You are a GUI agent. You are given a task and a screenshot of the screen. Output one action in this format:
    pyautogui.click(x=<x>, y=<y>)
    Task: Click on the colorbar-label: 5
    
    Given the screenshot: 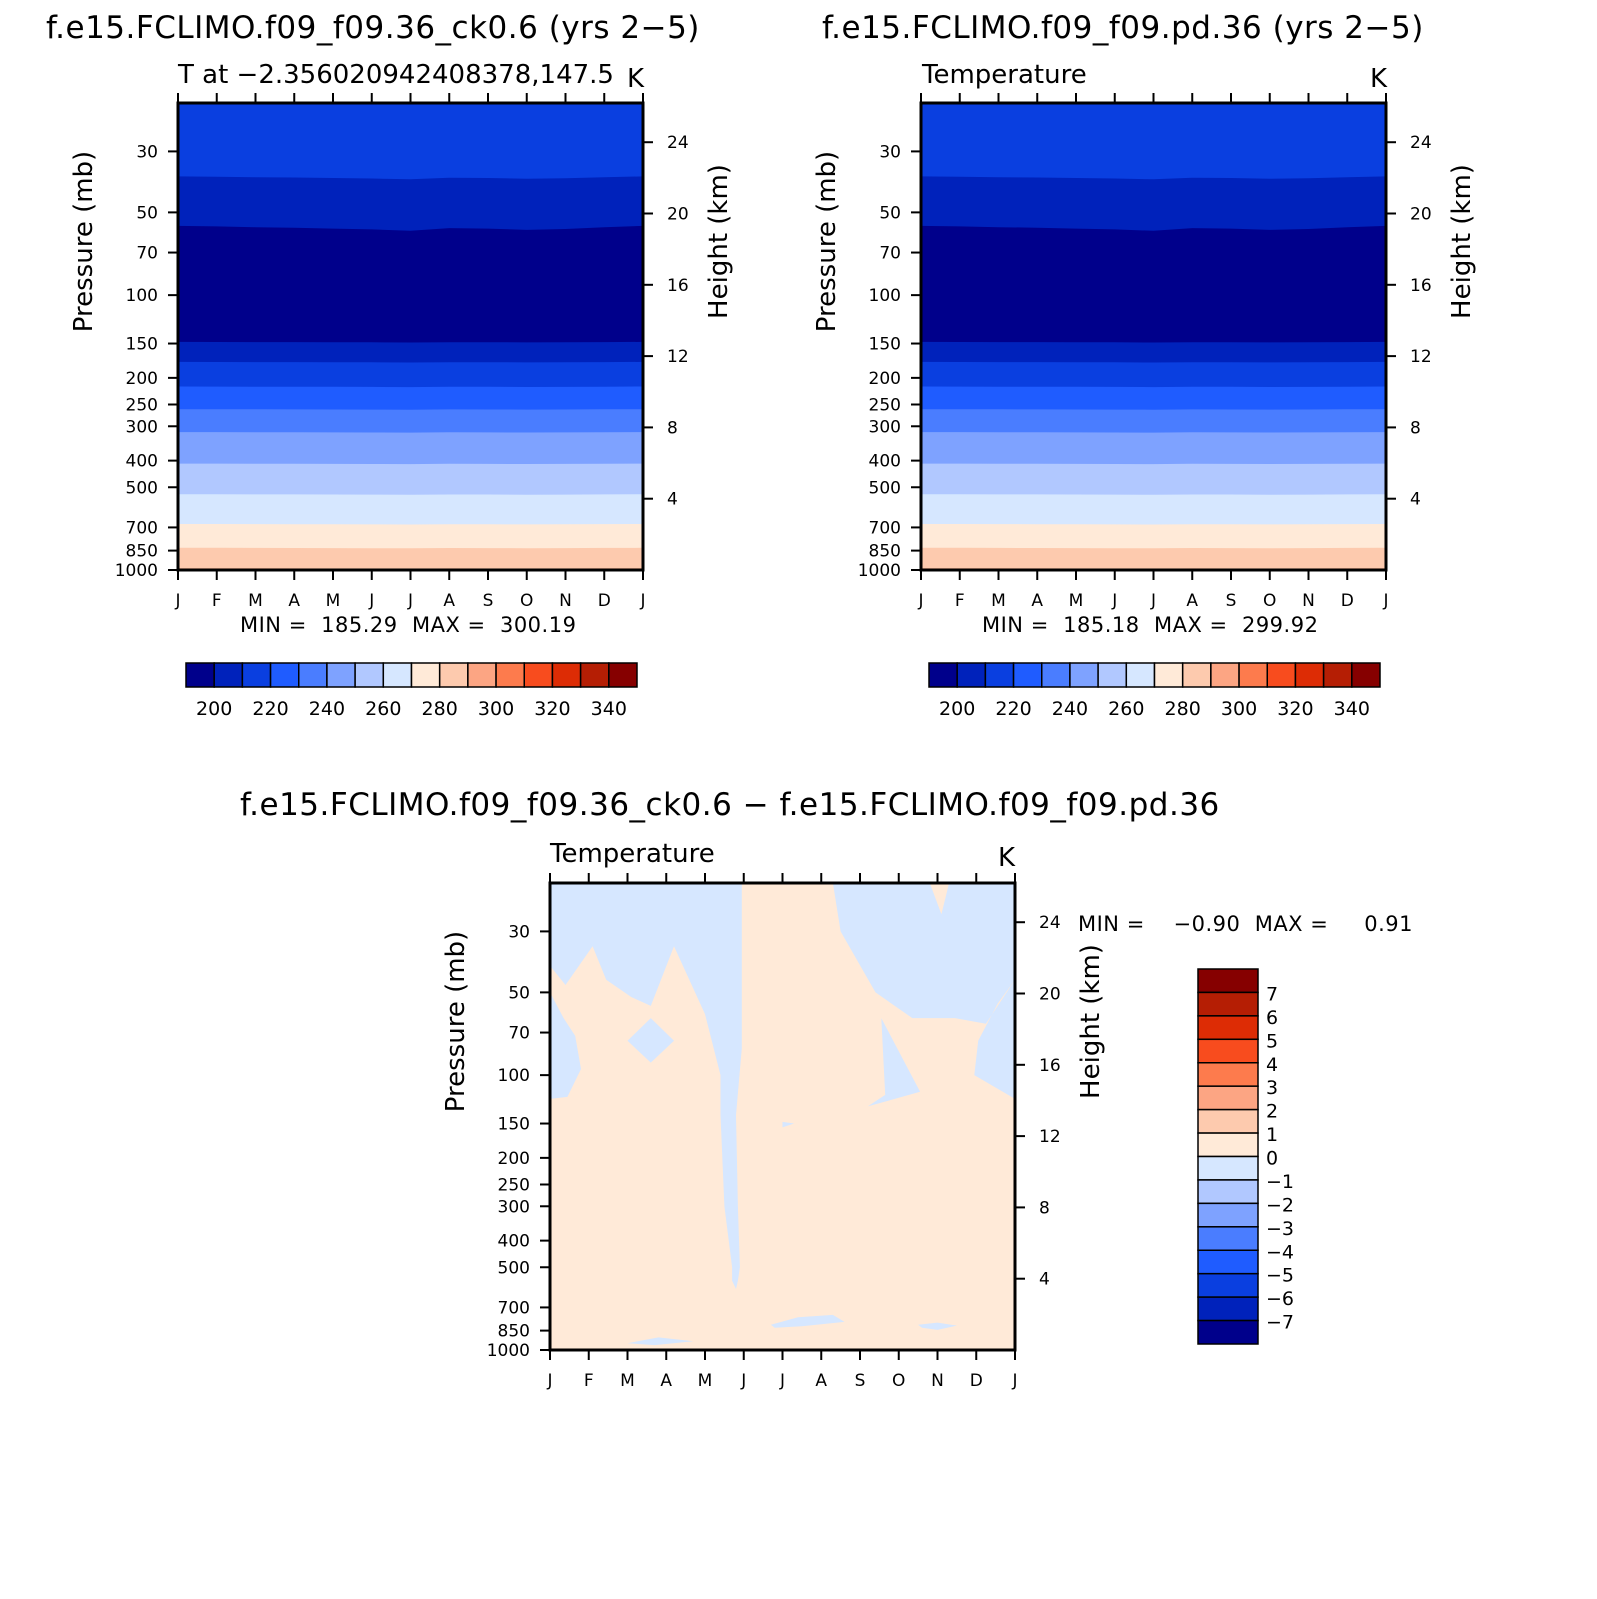 What is the action you would take?
    pyautogui.click(x=1272, y=1041)
    